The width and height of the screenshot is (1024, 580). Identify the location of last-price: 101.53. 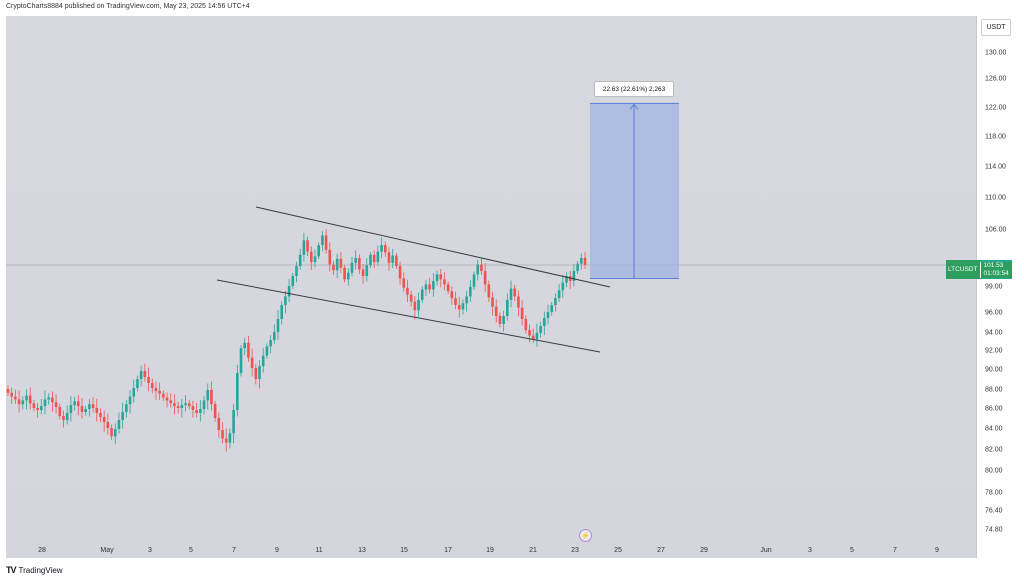
(993, 265).